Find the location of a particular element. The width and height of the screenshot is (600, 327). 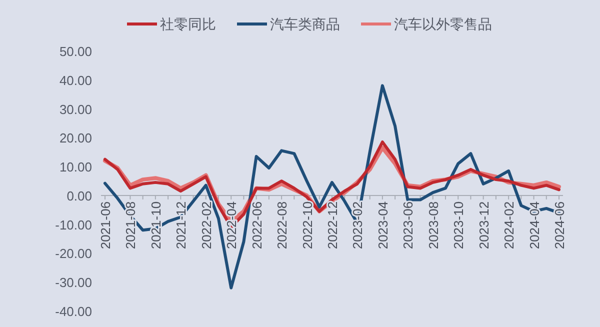

x-tick-label: 2021-10 is located at coordinates (156, 225).